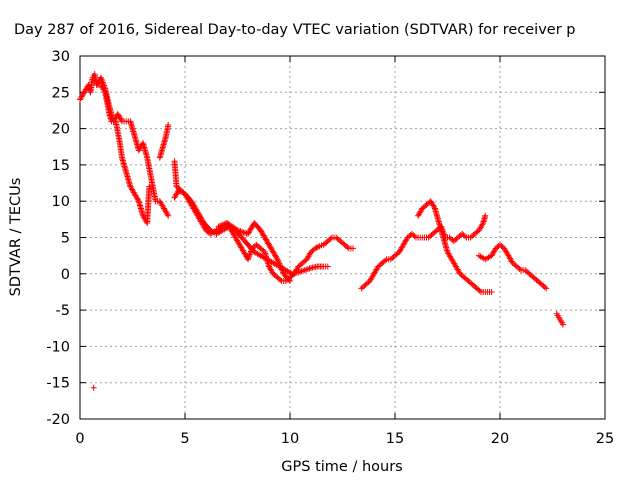  What do you see at coordinates (65, 275) in the screenshot?
I see `y-tick-label: 0` at bounding box center [65, 275].